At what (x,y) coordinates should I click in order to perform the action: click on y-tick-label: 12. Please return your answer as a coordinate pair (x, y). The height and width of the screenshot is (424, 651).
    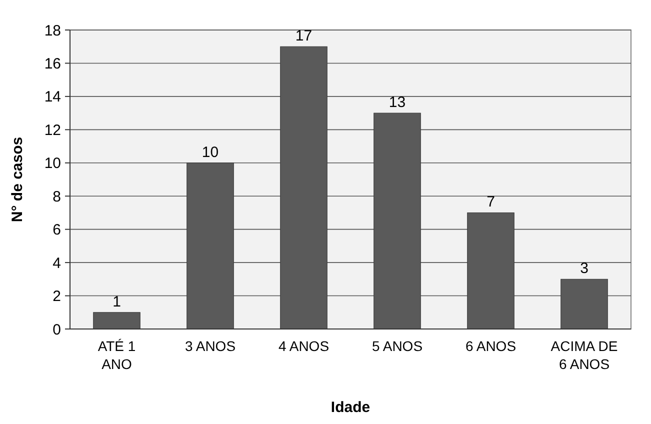
    Looking at the image, I should click on (52, 130).